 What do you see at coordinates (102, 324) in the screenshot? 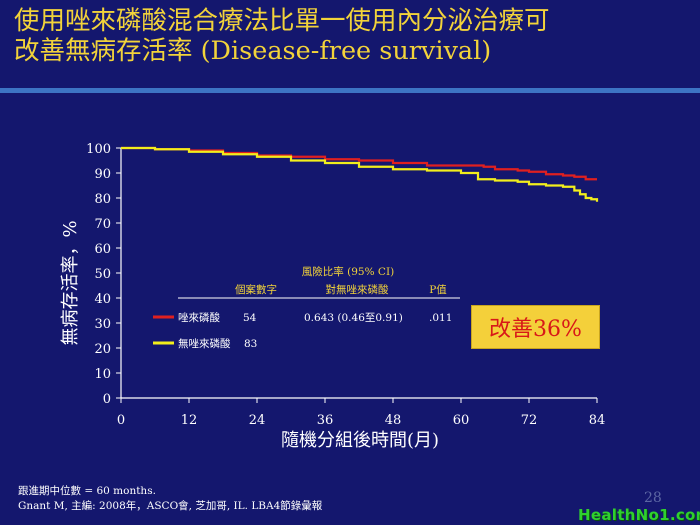
I see `y-tick-label: 30` at bounding box center [102, 324].